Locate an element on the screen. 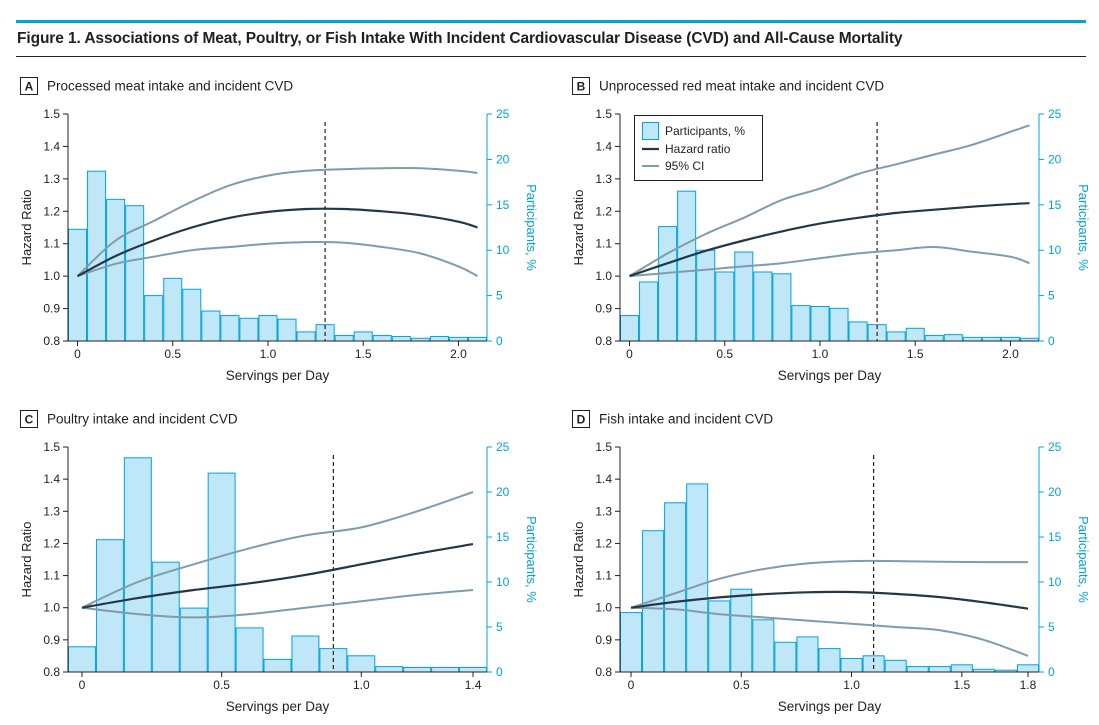 This screenshot has width=1099, height=725. y-tick-label: 1.1 is located at coordinates (51, 576).